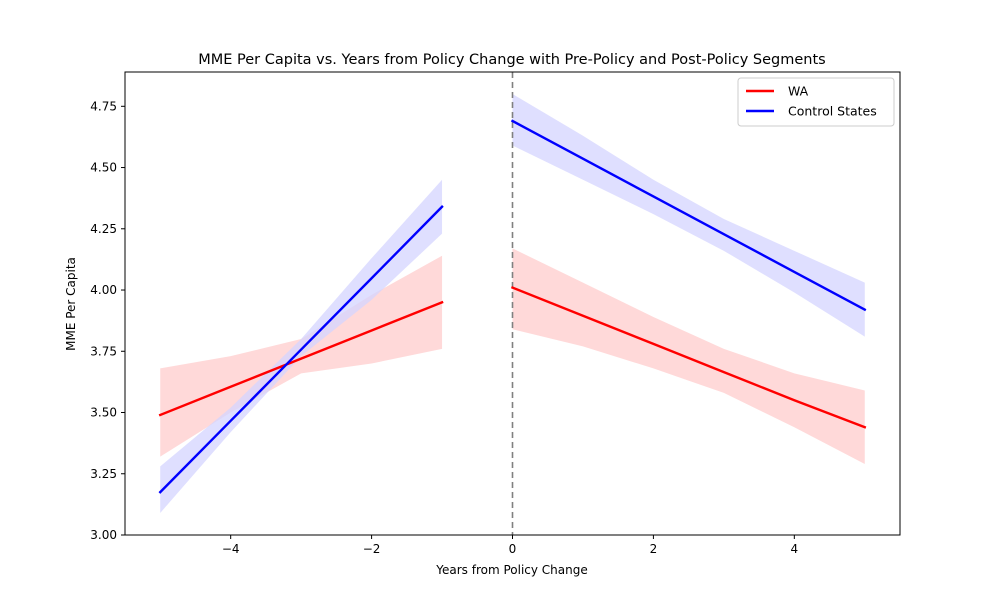 The height and width of the screenshot is (600, 1000). I want to click on series-line-control-post-policy, so click(688, 215).